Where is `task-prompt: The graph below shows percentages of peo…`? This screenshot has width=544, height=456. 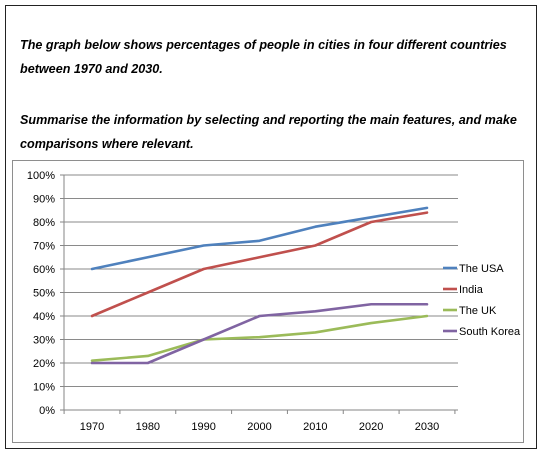
task-prompt: The graph below shows percentages of peo… is located at coordinates (263, 57).